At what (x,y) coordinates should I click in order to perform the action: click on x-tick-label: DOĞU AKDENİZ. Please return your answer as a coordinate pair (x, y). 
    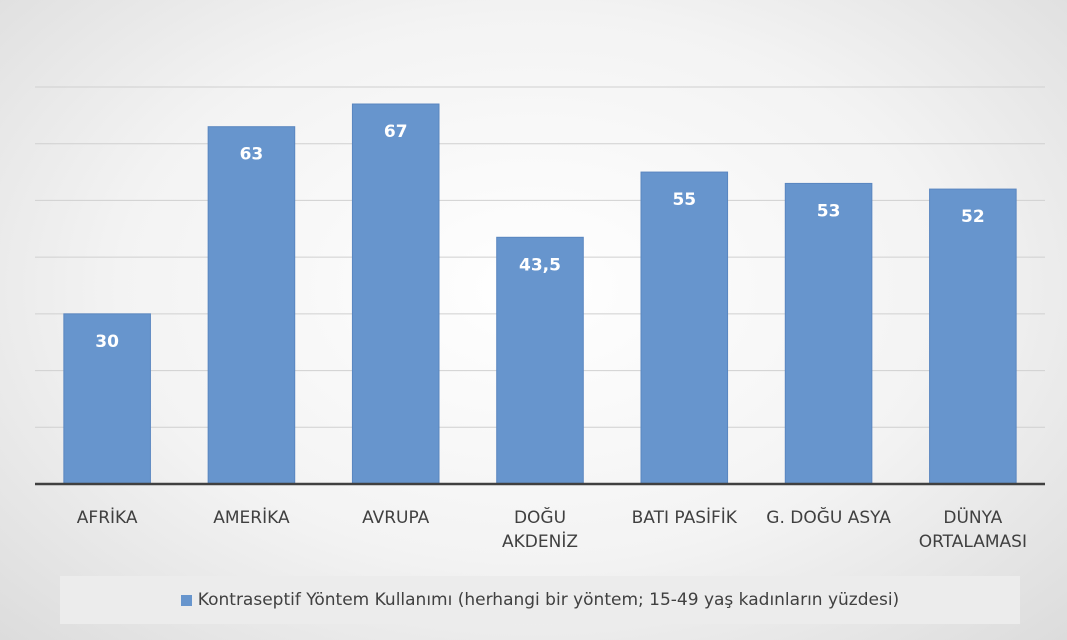
    Looking at the image, I should click on (540, 530).